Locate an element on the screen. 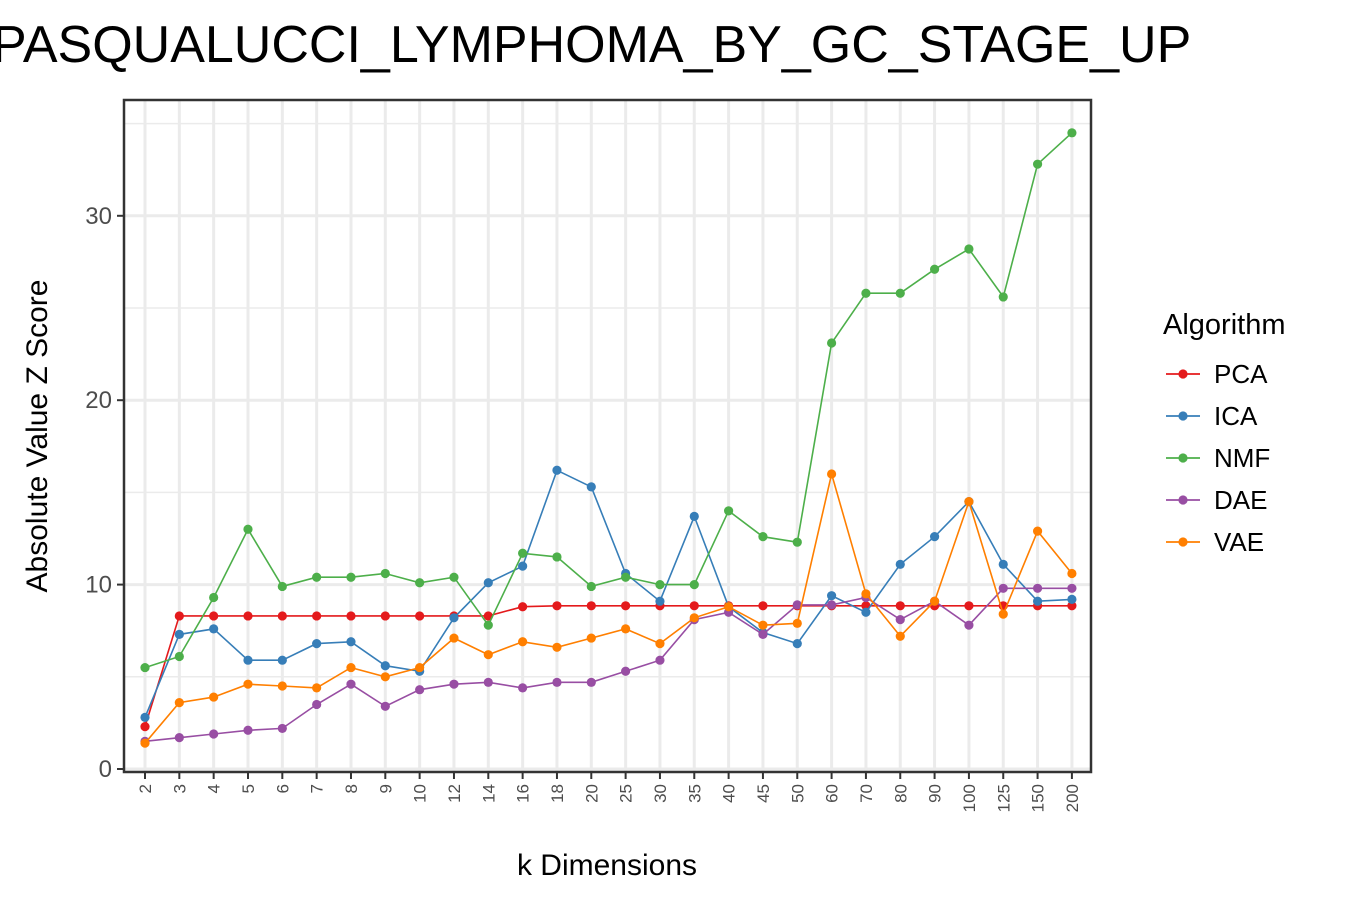  x-tick-label: 45 is located at coordinates (763, 793).